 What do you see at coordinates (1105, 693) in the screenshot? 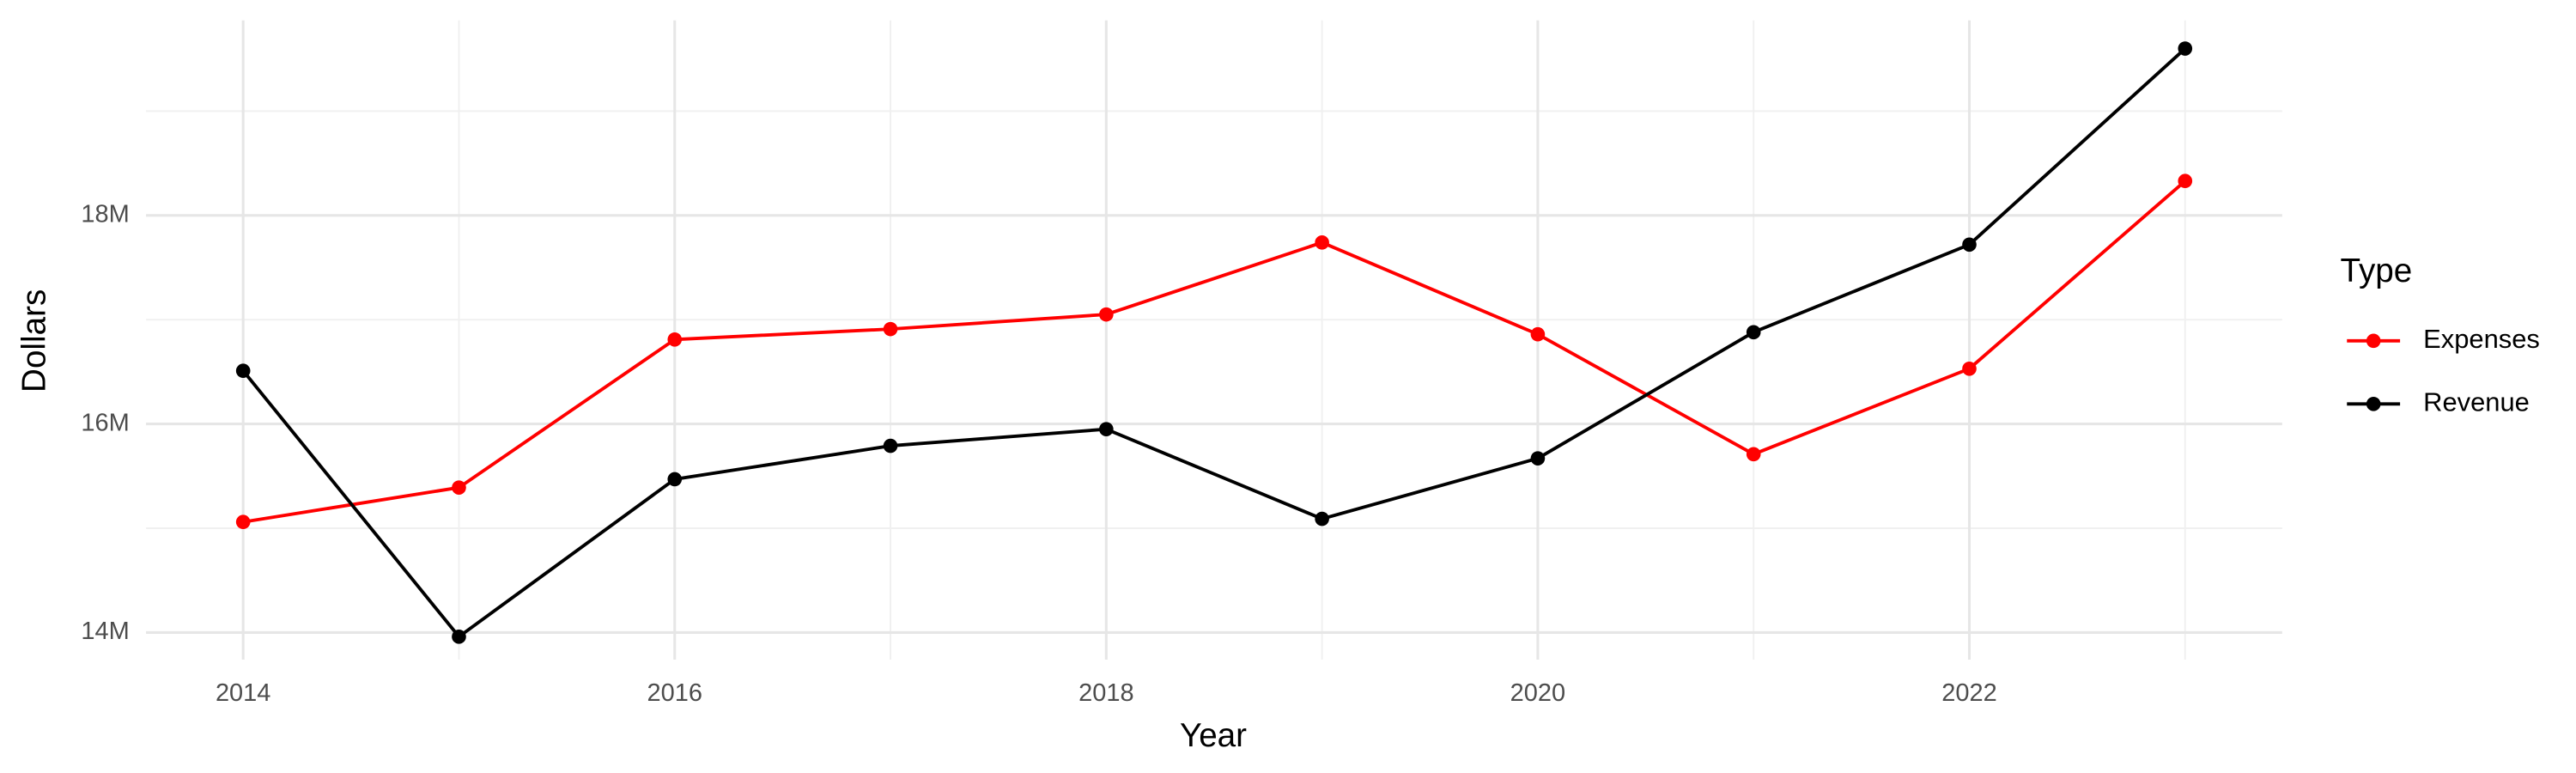
I see `x-tick-label: 2018` at bounding box center [1105, 693].